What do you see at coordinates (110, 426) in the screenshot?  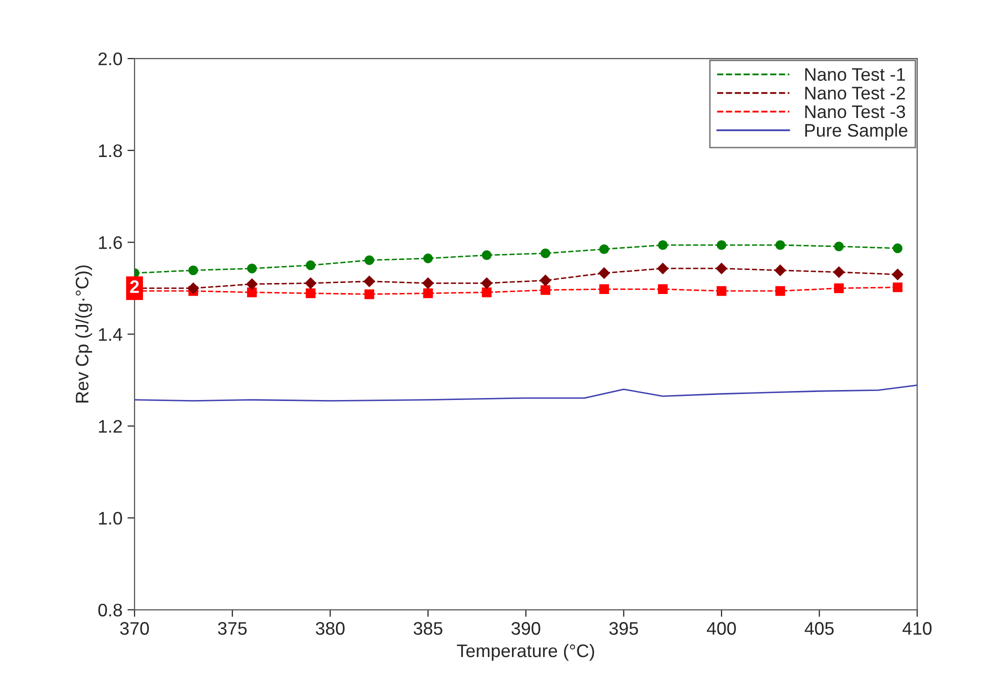 I see `y-tick-label: 1.2` at bounding box center [110, 426].